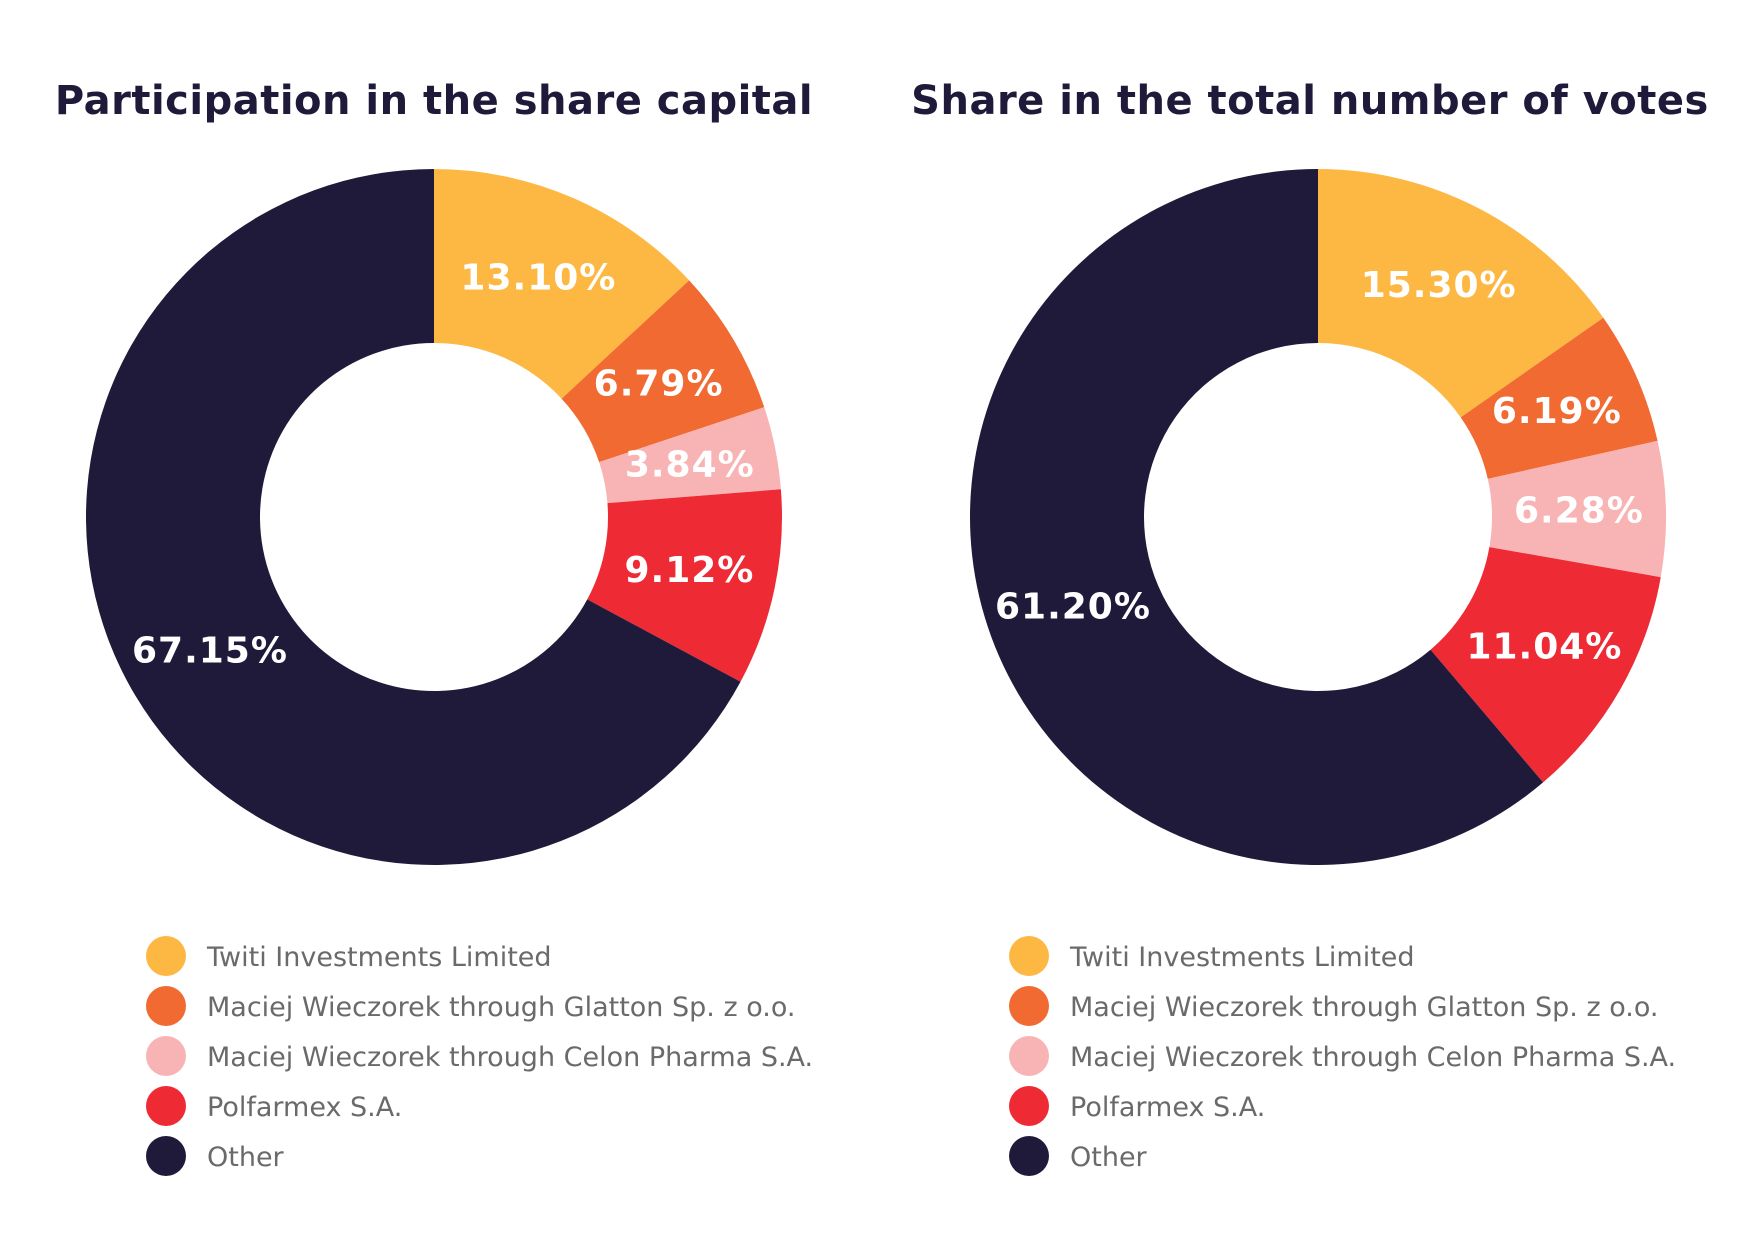 This screenshot has height=1241, width=1754. What do you see at coordinates (1319, 466) in the screenshot?
I see `slice-labels: 15.30% 6.19% 6.28% 11.04% 61.20%` at bounding box center [1319, 466].